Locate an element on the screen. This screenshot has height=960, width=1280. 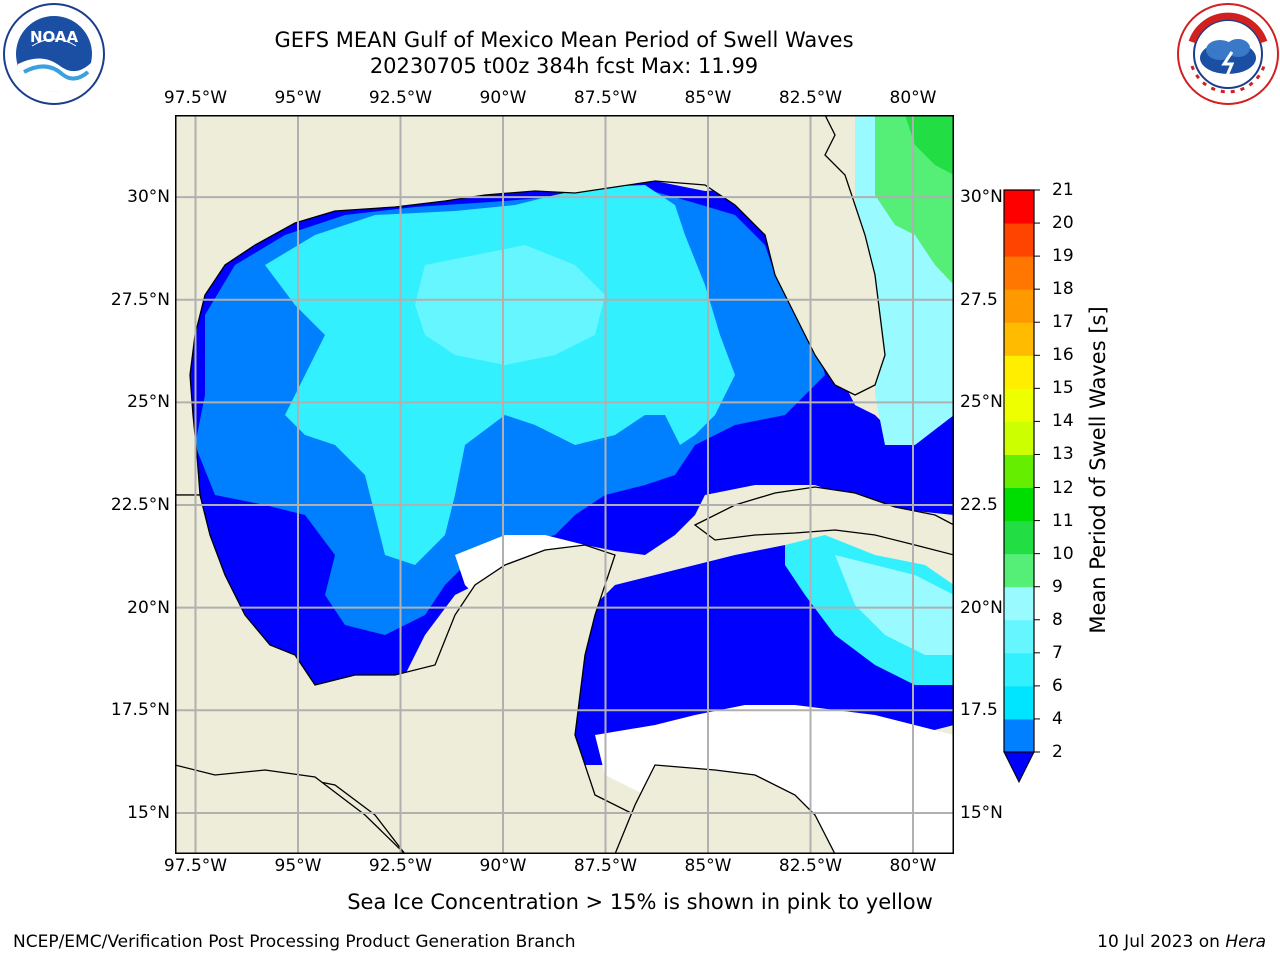
caribbean-water-8-9s is located at coordinates (894, 605).